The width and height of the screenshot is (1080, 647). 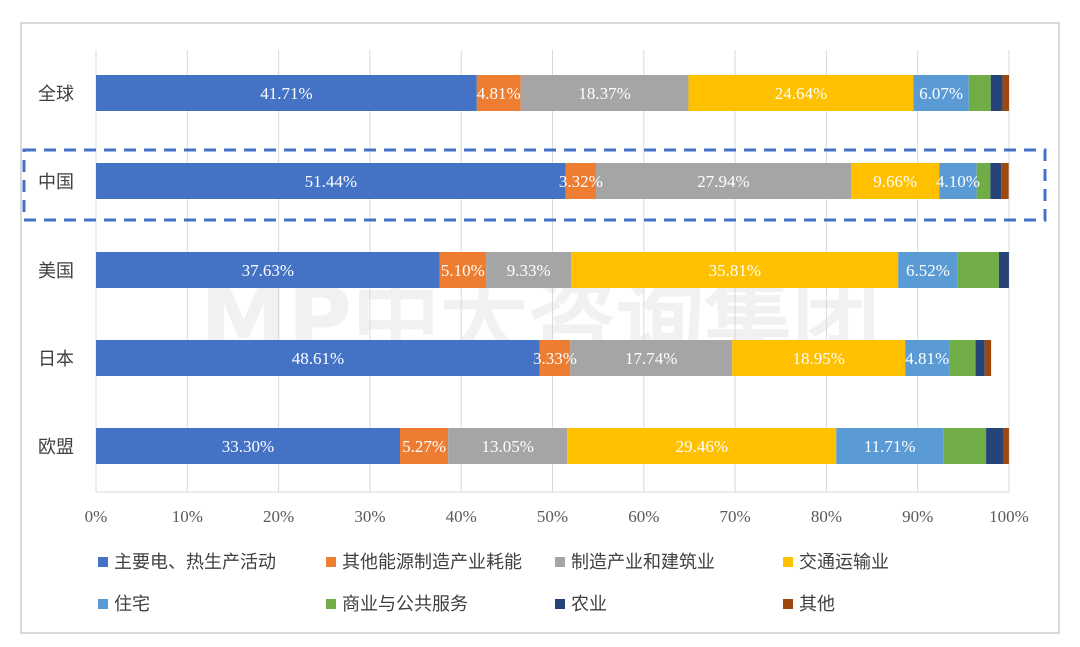 What do you see at coordinates (369, 516) in the screenshot?
I see `x-tick-label: 30%` at bounding box center [369, 516].